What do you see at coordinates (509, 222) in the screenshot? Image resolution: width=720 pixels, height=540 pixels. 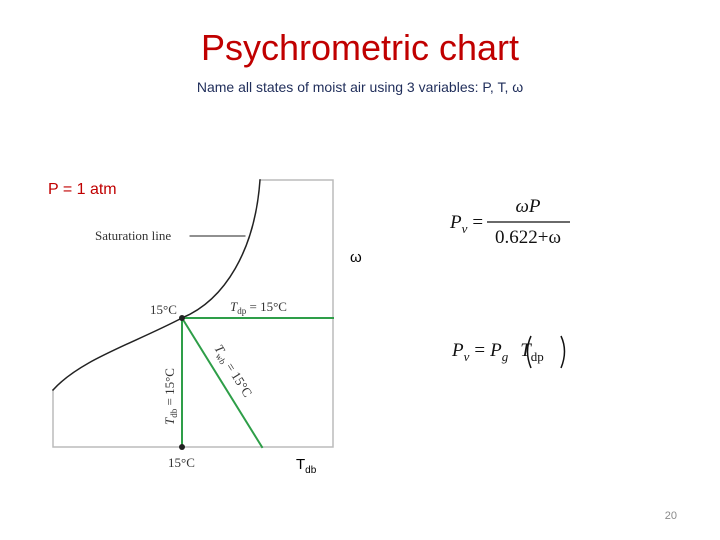 I see `equation-1: Pv = ωP 0.622+ω` at bounding box center [509, 222].